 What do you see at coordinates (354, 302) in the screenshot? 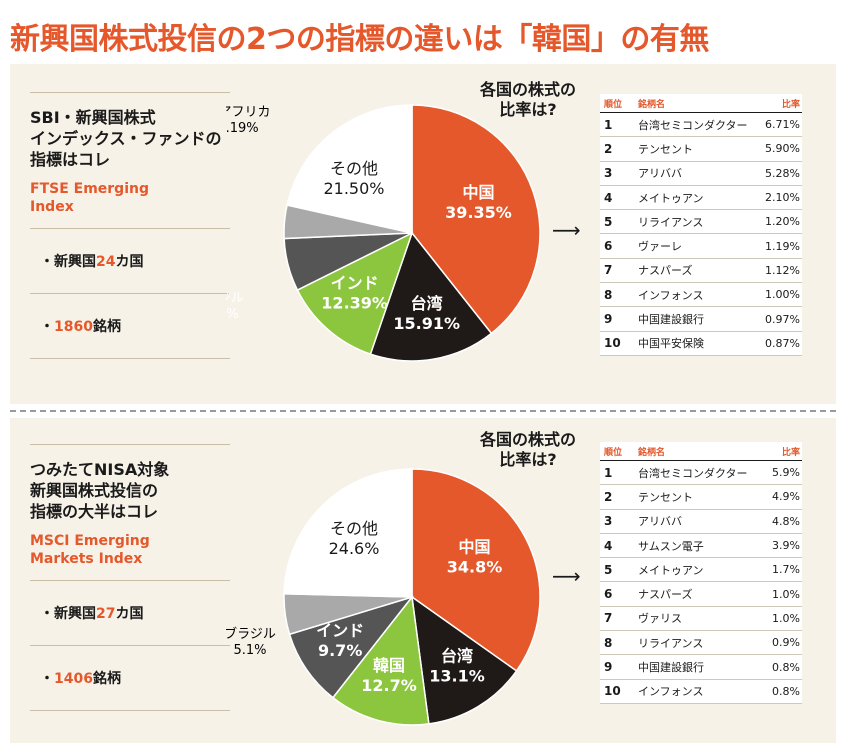
I see `slice-value: 12.39%` at bounding box center [354, 302].